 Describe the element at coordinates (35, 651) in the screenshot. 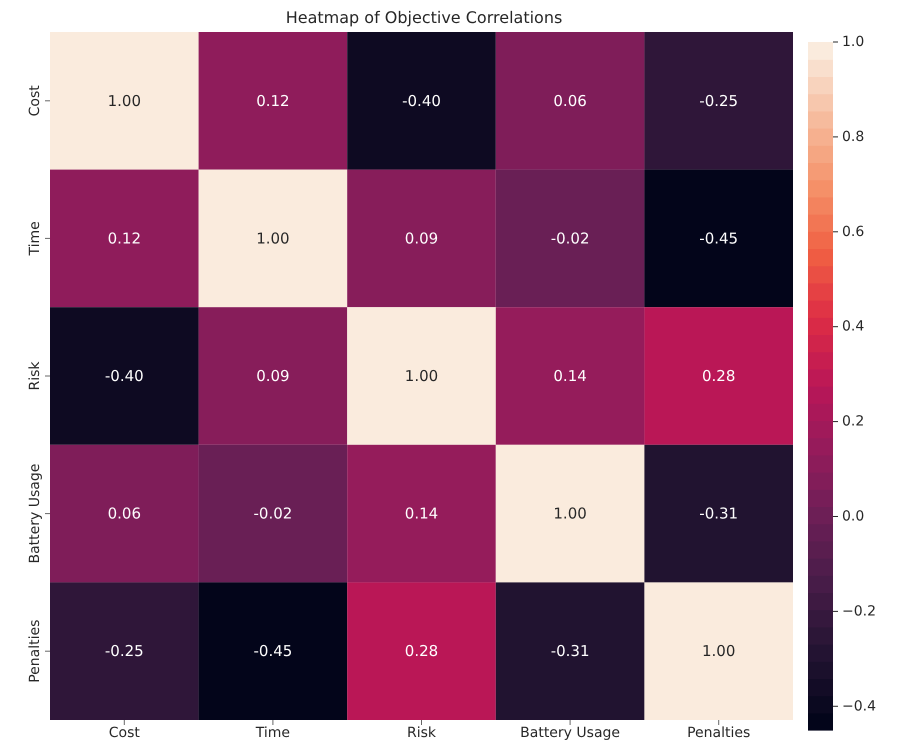

I see `y-tick-label: Penalties` at that location.